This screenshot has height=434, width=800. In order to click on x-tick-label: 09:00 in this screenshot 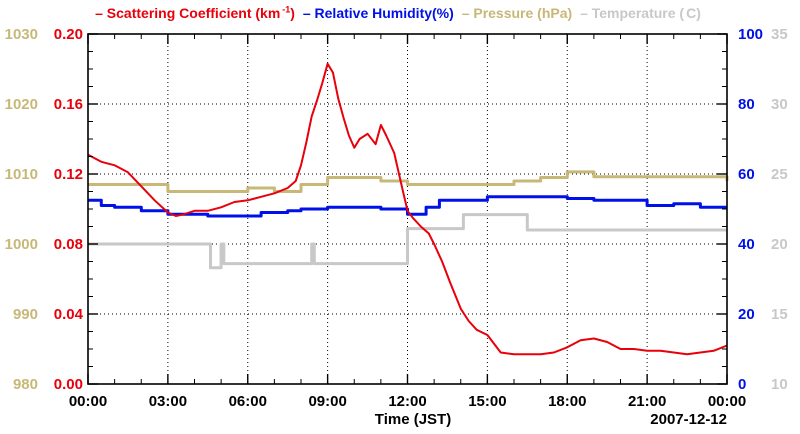, I will do `click(327, 401)`.